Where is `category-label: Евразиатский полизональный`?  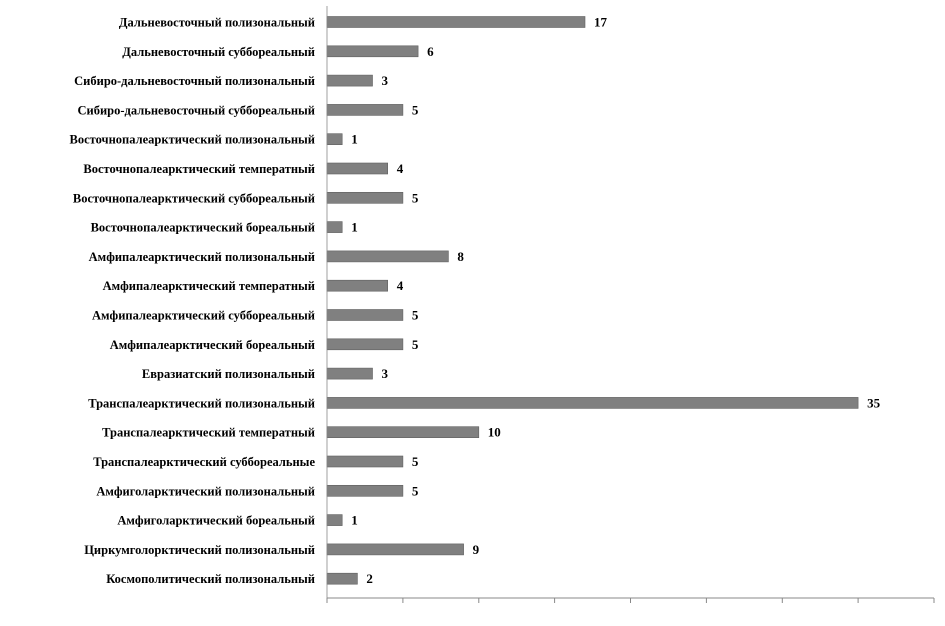 category-label: Евразиатский полизональный is located at coordinates (228, 374).